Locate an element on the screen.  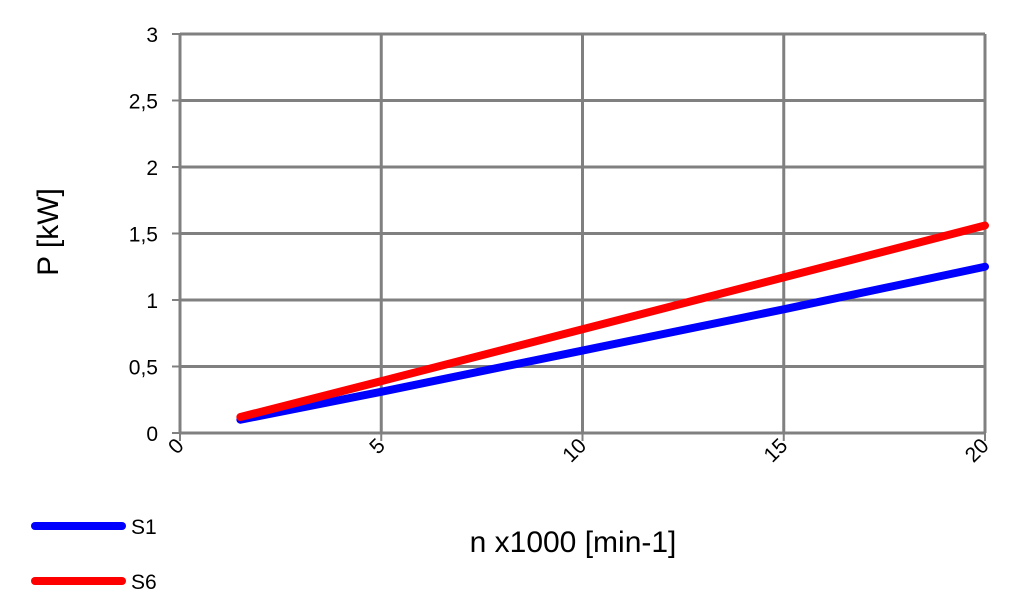
y-tick-label: 1 is located at coordinates (152, 301).